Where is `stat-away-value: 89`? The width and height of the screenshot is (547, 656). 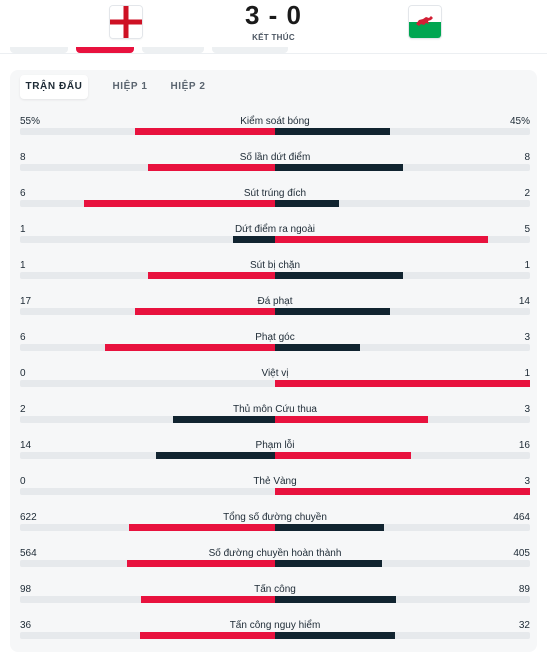 stat-away-value: 89 is located at coordinates (524, 589).